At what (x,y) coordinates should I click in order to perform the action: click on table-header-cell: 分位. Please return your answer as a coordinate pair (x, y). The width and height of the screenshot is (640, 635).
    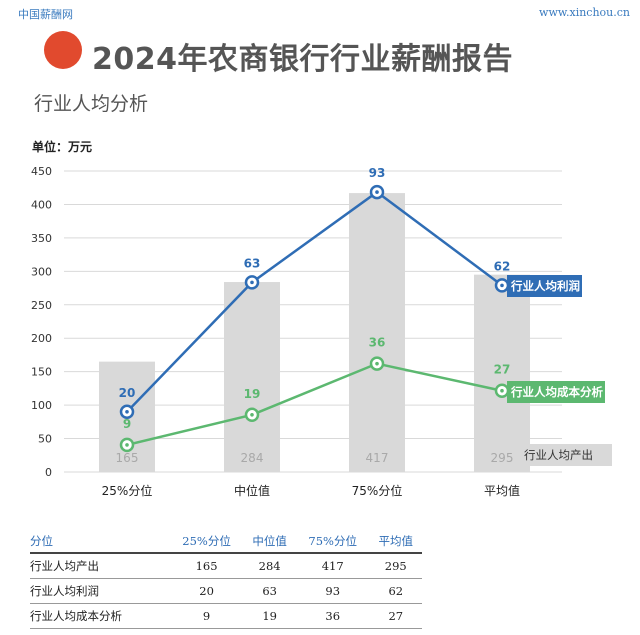
    Looking at the image, I should click on (100, 542).